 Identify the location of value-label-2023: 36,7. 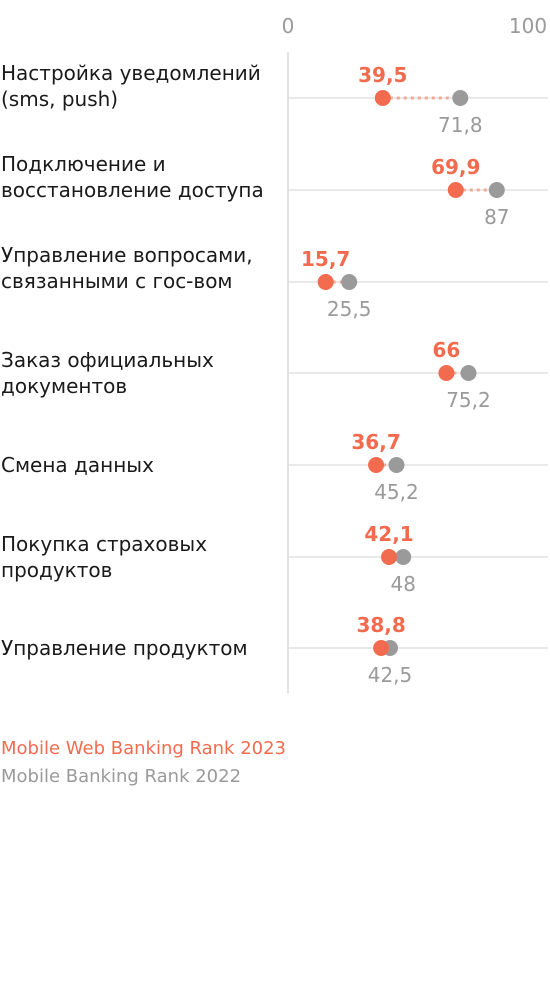
(375, 442).